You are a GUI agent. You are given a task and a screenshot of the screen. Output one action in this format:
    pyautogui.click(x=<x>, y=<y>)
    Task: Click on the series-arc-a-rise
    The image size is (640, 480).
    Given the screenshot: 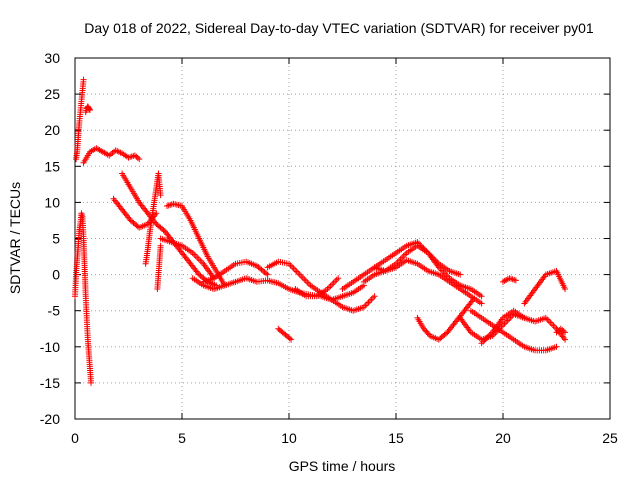 What is the action you would take?
    pyautogui.click(x=79, y=255)
    